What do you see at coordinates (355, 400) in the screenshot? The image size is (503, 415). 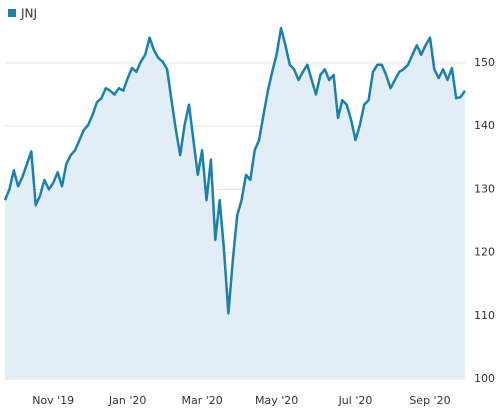 I see `x-tick-label: Jul '20` at bounding box center [355, 400].